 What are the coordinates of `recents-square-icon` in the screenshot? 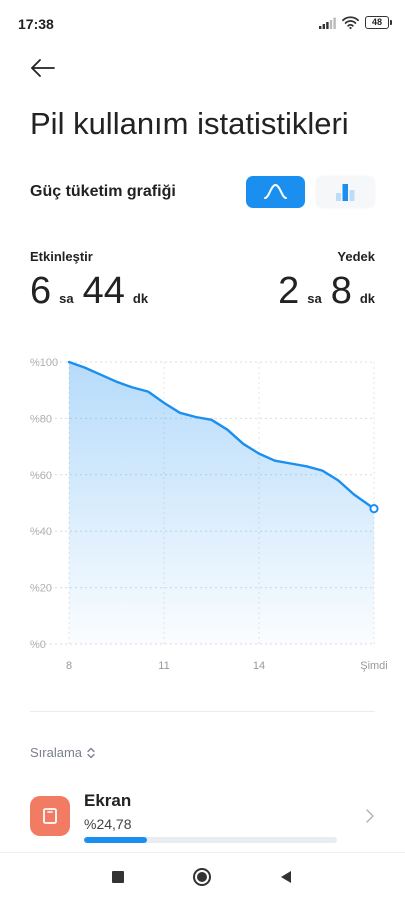 It's located at (118, 877).